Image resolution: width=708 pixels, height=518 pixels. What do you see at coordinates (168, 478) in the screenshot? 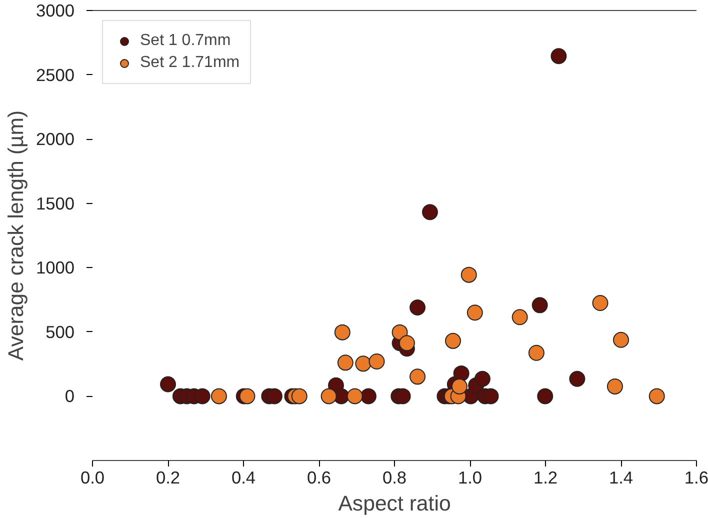
I see `x-tick-label: 0.2` at bounding box center [168, 478].